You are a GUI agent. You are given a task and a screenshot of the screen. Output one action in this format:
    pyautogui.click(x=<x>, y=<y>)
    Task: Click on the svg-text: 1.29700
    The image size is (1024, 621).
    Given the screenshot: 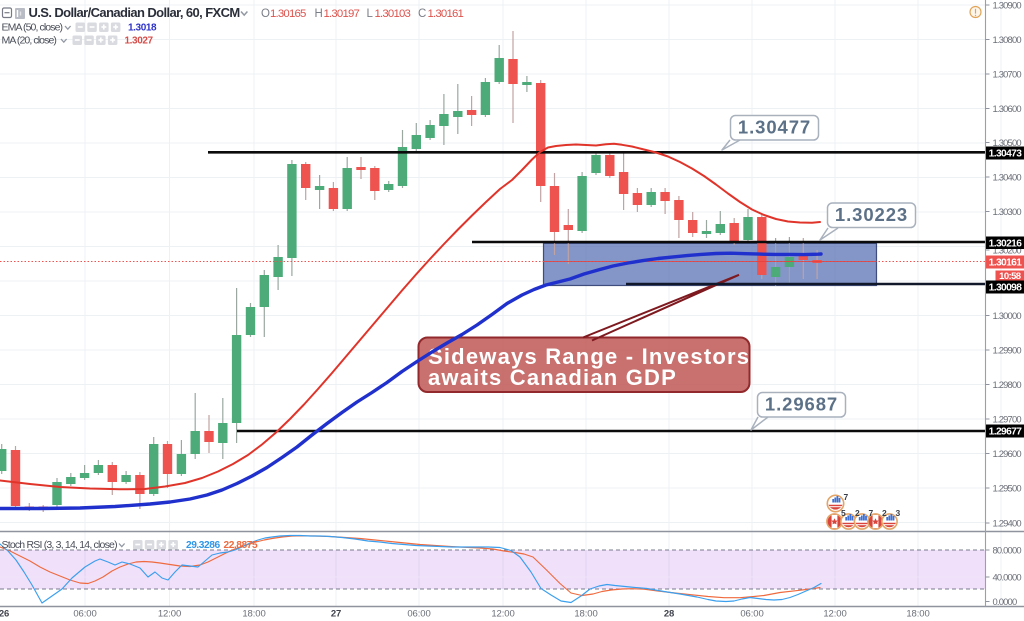 What is the action you would take?
    pyautogui.click(x=1007, y=419)
    